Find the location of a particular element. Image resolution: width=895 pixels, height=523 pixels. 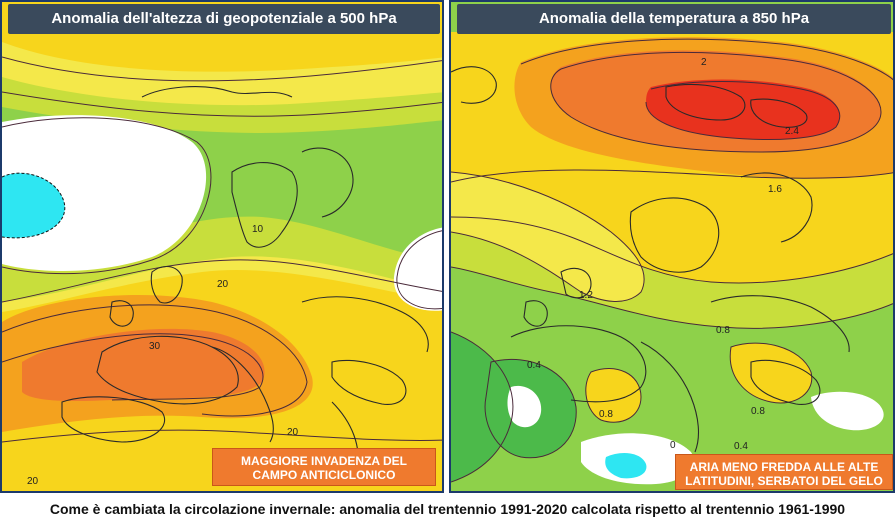

yellow-patch-east is located at coordinates (771, 373).